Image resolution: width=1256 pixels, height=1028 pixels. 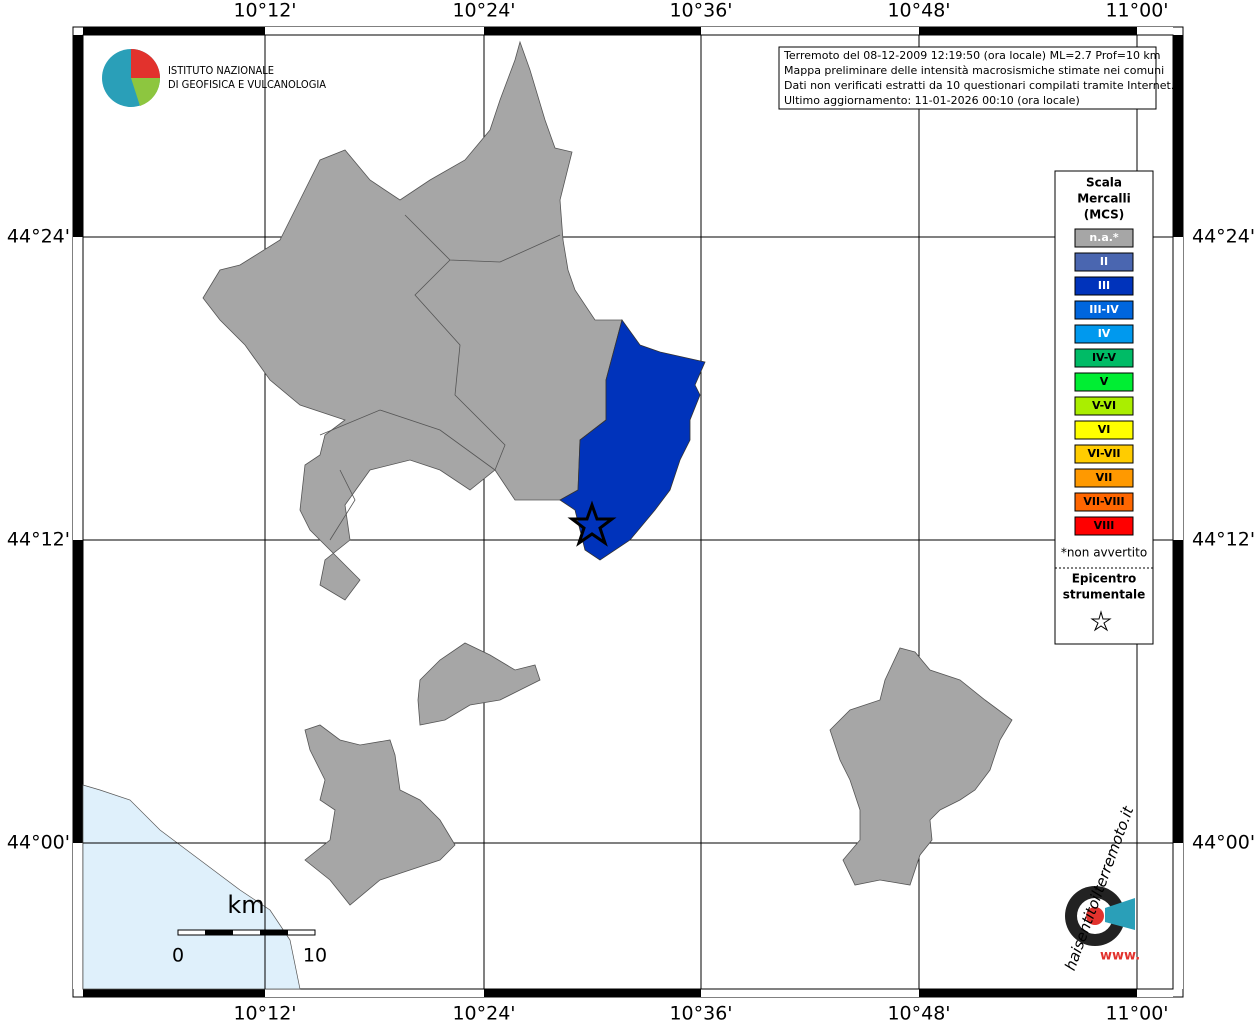 What do you see at coordinates (178, 956) in the screenshot?
I see `scale-tick: 0` at bounding box center [178, 956].